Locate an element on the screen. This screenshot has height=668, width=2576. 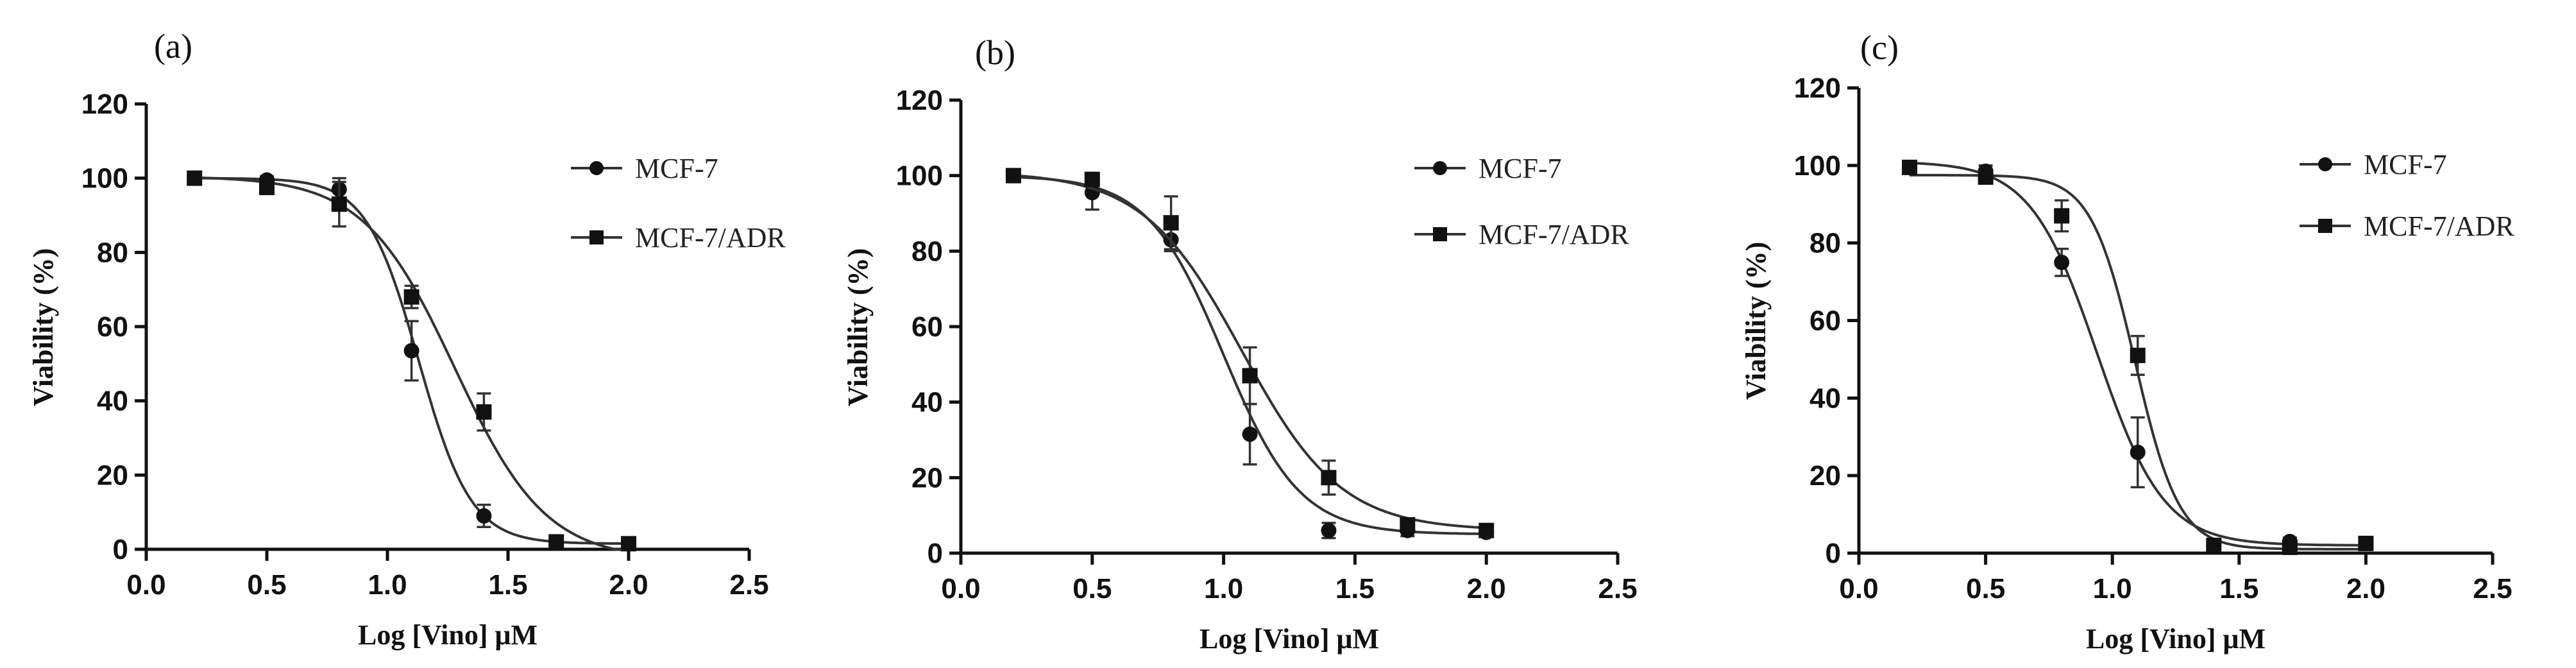
panel-label: (b) is located at coordinates (995, 53).